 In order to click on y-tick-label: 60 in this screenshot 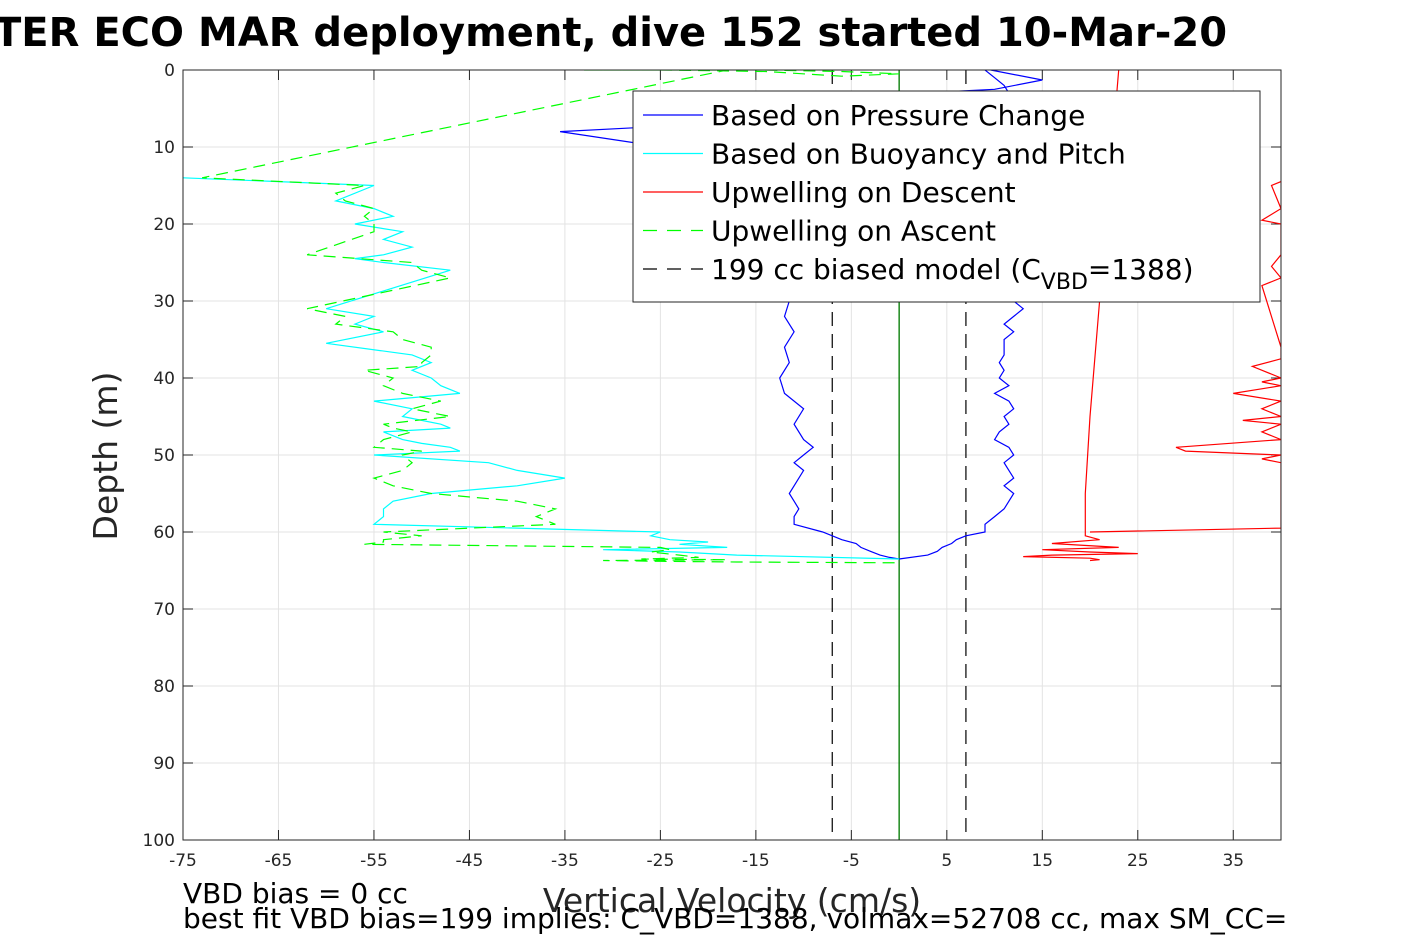, I will do `click(164, 533)`.